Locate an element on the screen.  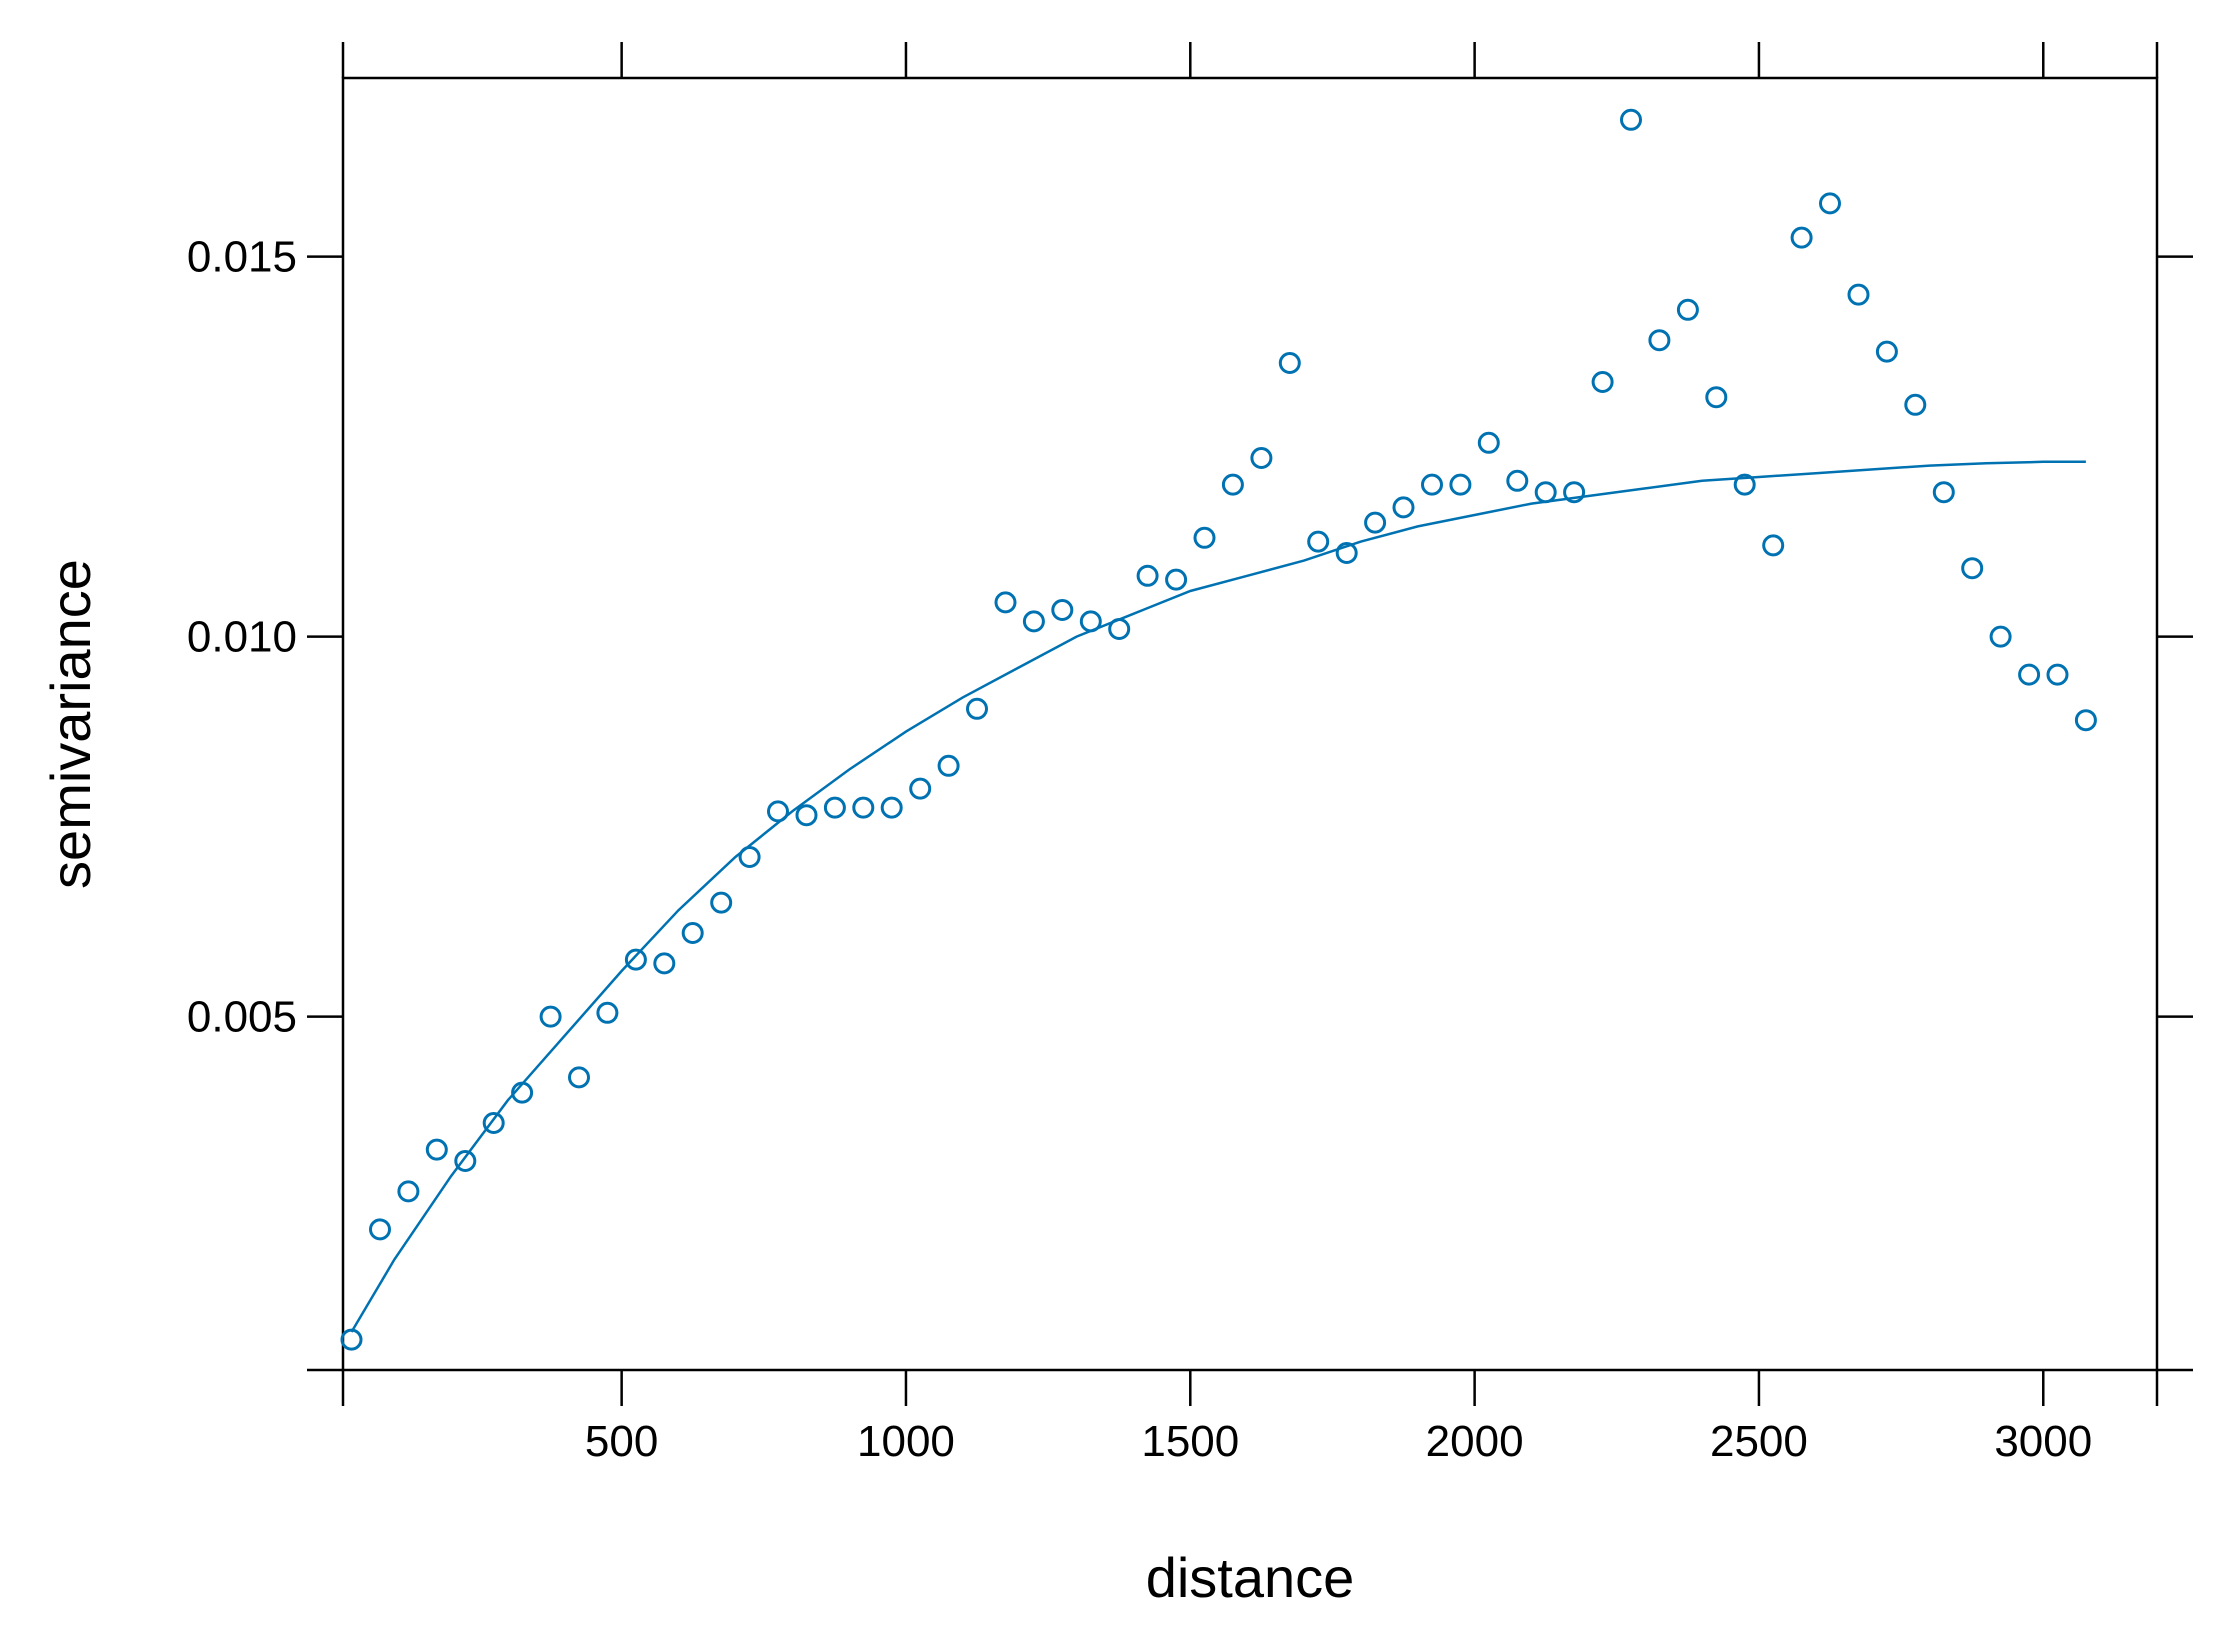
y-tick-label: 0.010 is located at coordinates (242, 637).